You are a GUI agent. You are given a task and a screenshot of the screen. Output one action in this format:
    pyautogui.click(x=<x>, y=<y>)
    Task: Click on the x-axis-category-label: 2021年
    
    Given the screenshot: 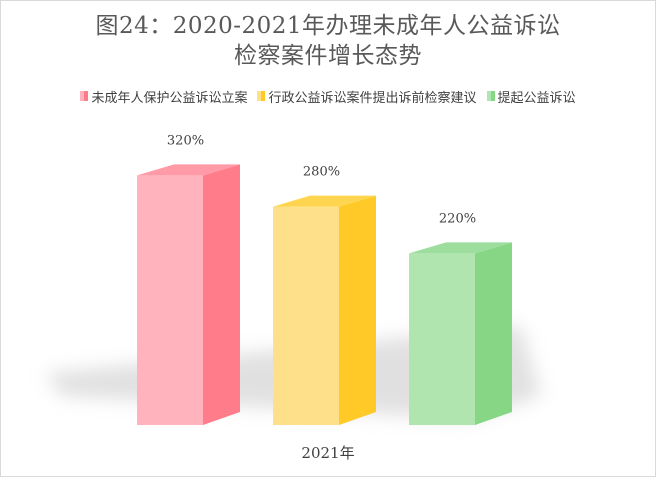 What is the action you would take?
    pyautogui.click(x=328, y=453)
    